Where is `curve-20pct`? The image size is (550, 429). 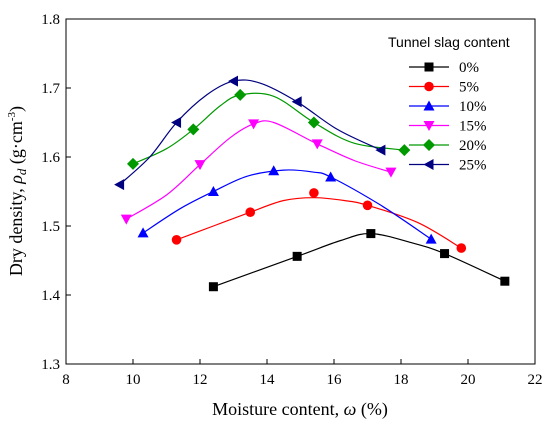 curve-20pct is located at coordinates (268, 128).